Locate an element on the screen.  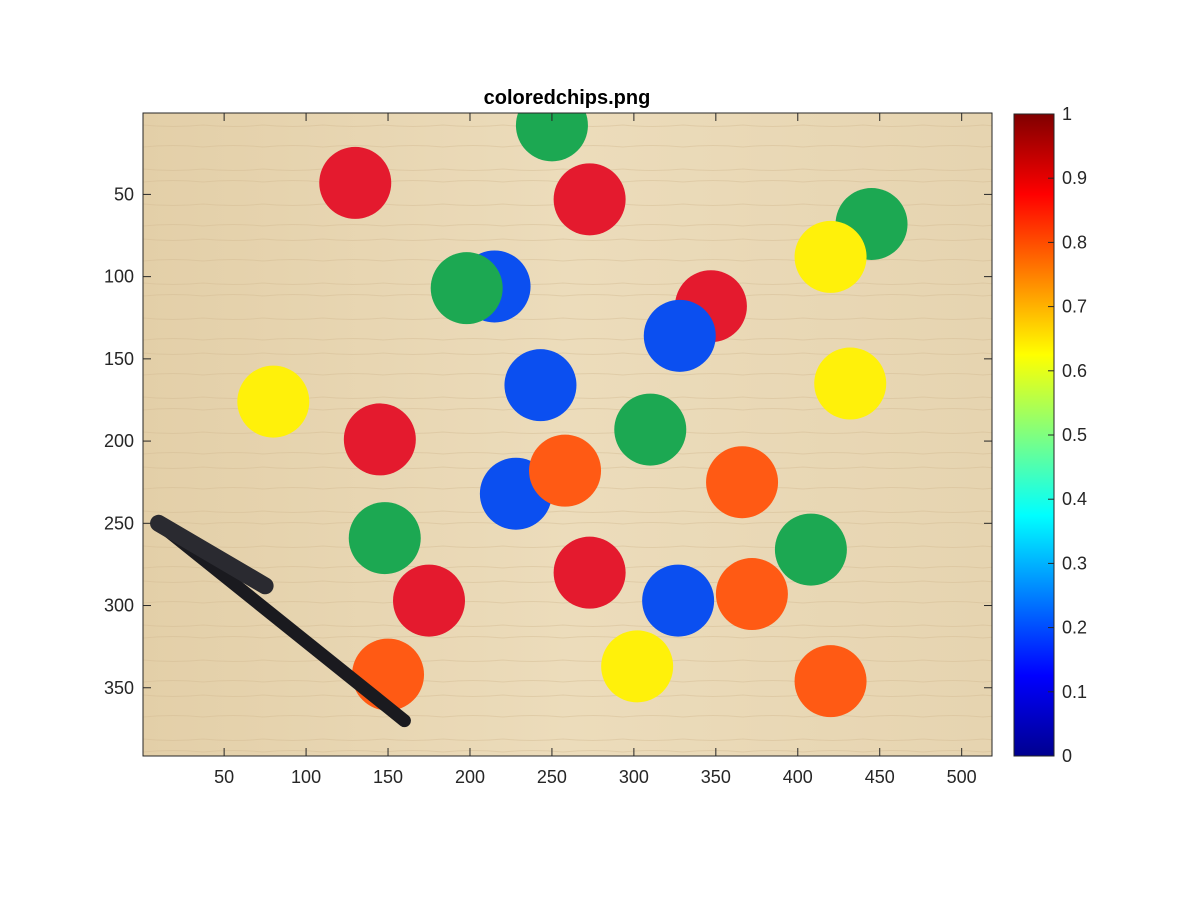
colorbar-tick-label: 0.3 is located at coordinates (1074, 563).